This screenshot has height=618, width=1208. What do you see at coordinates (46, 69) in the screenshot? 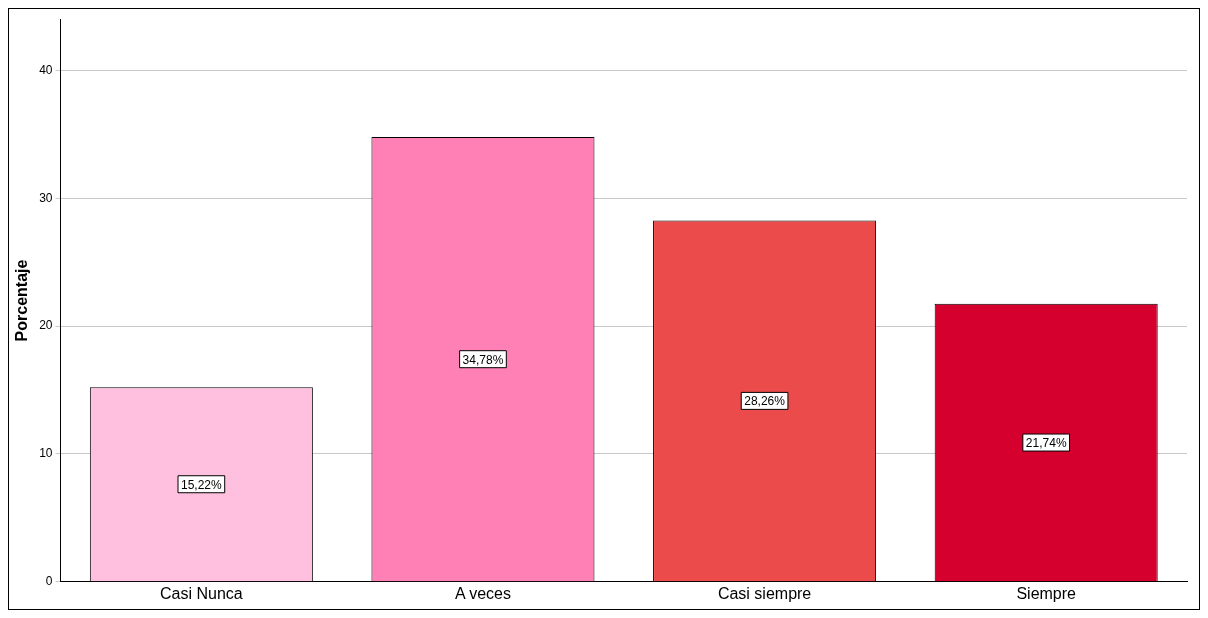
I see `y-tick-label: 40` at bounding box center [46, 69].